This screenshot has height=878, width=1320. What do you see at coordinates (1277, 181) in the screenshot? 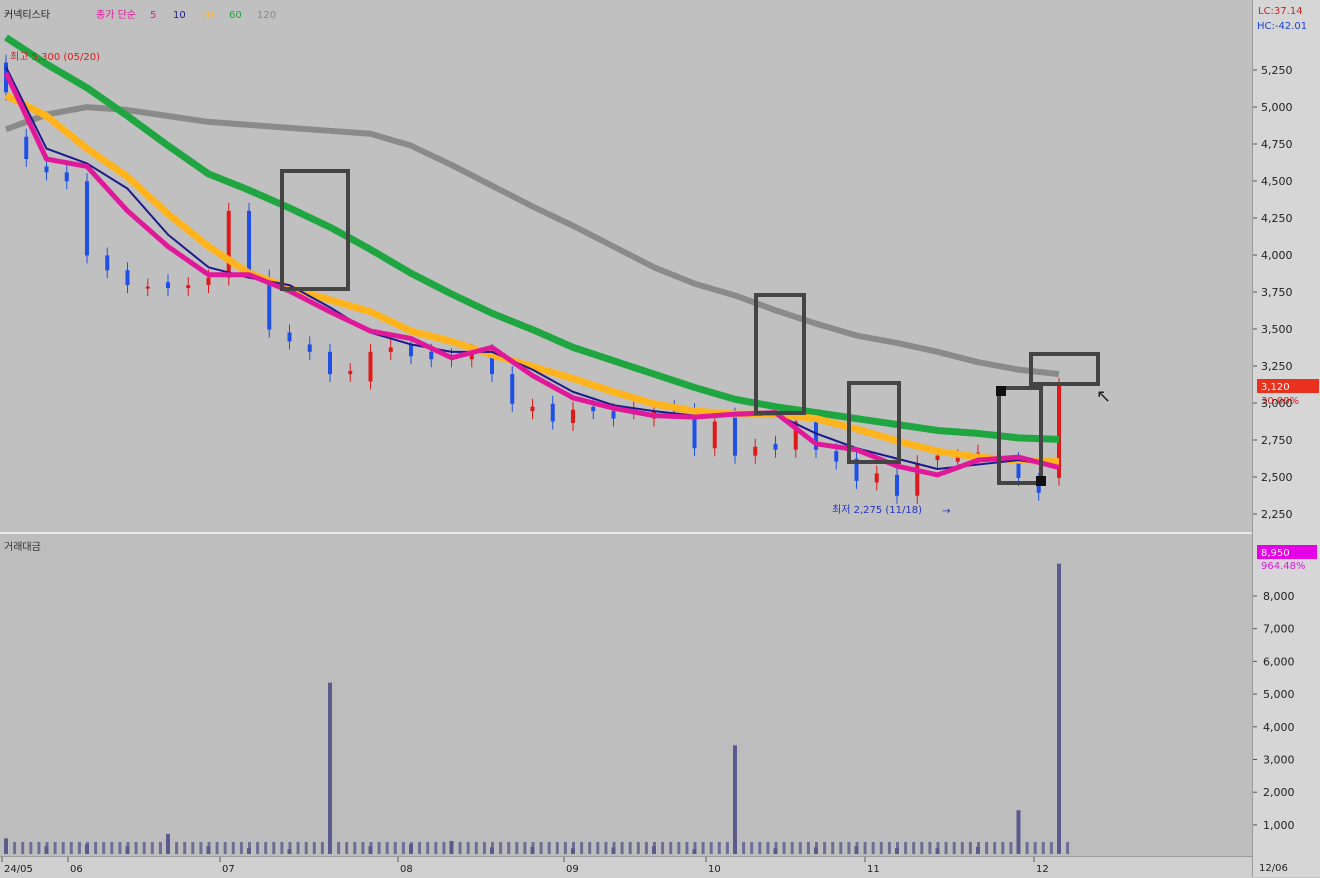
I see `price-tick: 4,500` at bounding box center [1277, 181].